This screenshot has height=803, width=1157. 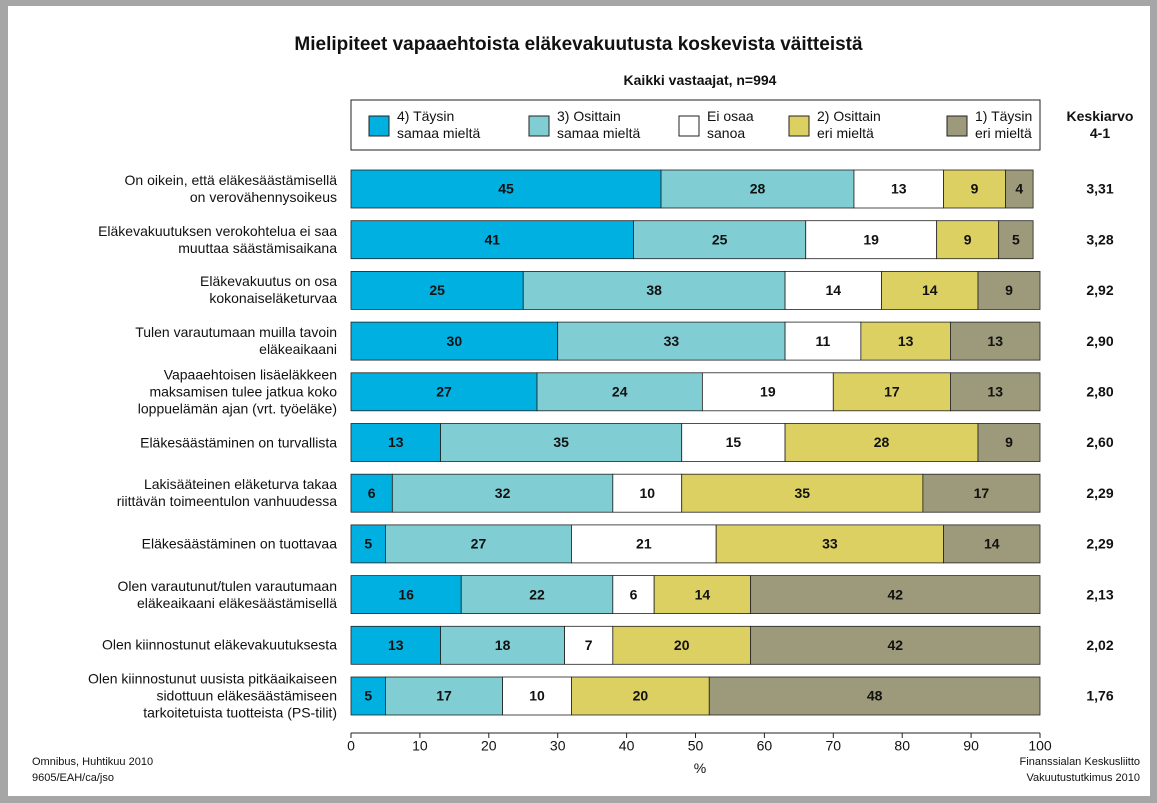 What do you see at coordinates (1099, 290) in the screenshot?
I see `mean-value: 2,92` at bounding box center [1099, 290].